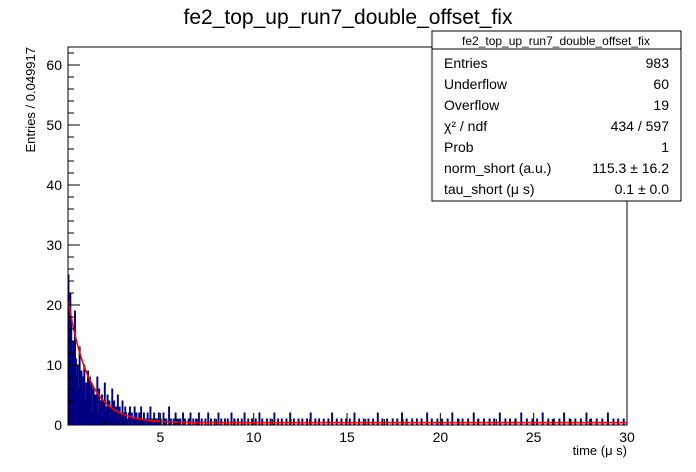 This screenshot has height=472, width=696. What do you see at coordinates (665, 147) in the screenshot?
I see `stats-row-value: 1` at bounding box center [665, 147].